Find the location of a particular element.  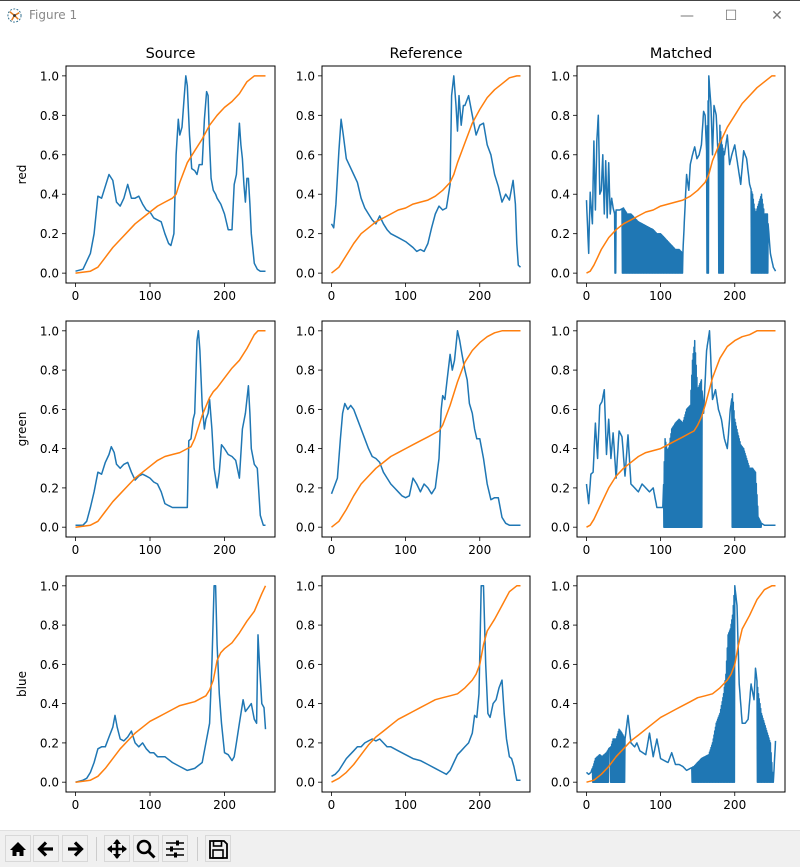

close-button: ✕ is located at coordinates (777, 16).